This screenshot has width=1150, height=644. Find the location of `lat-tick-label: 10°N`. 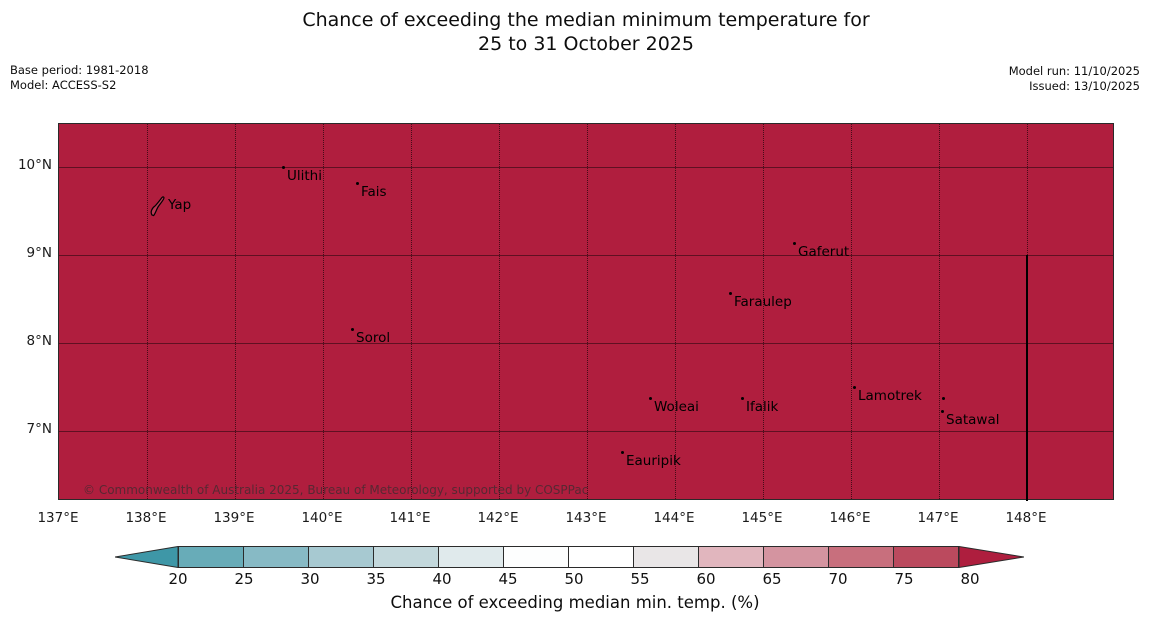

lat-tick-label: 10°N is located at coordinates (34, 165).